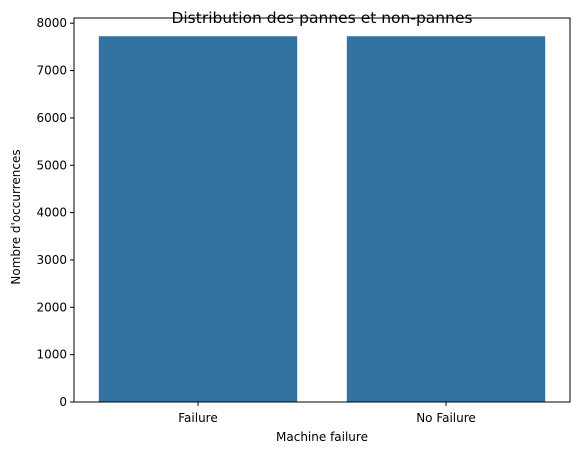 The image size is (580, 455). I want to click on x-tick-label: Failure, so click(197, 418).